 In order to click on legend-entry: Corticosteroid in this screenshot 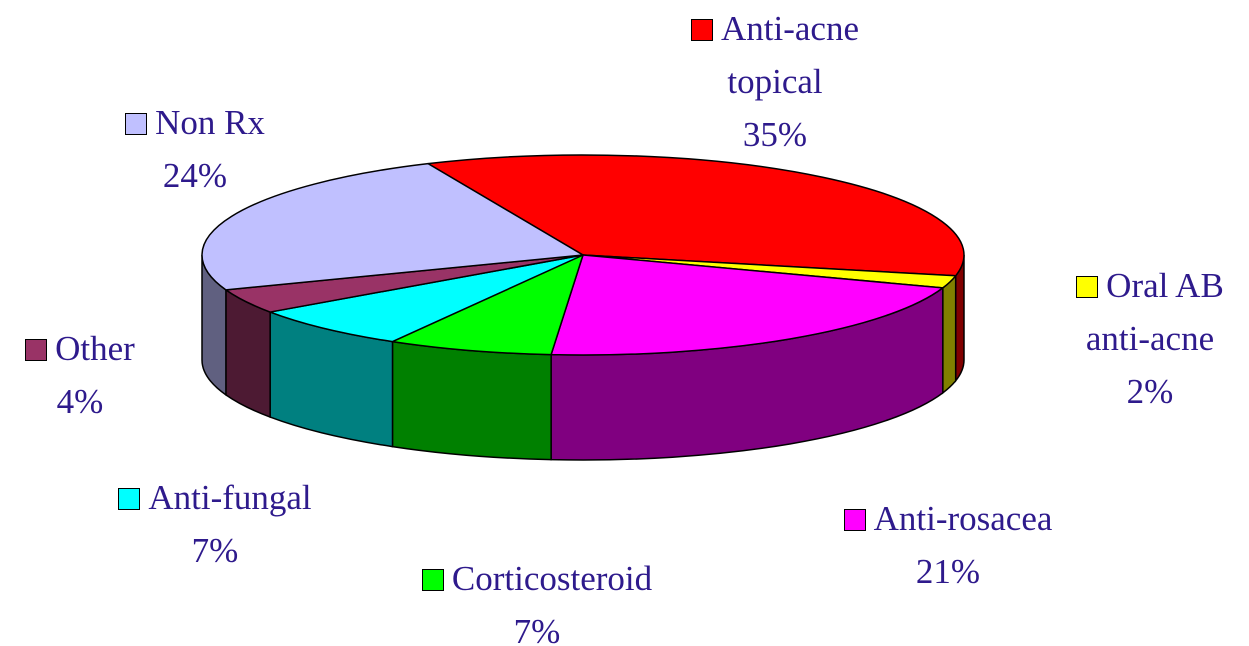, I will do `click(537, 578)`.